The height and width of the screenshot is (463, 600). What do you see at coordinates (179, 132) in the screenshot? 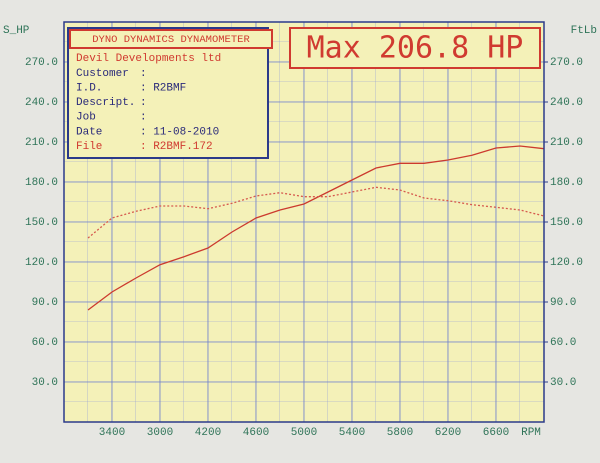
I see `info-value: : 11-08-2010` at bounding box center [179, 132].